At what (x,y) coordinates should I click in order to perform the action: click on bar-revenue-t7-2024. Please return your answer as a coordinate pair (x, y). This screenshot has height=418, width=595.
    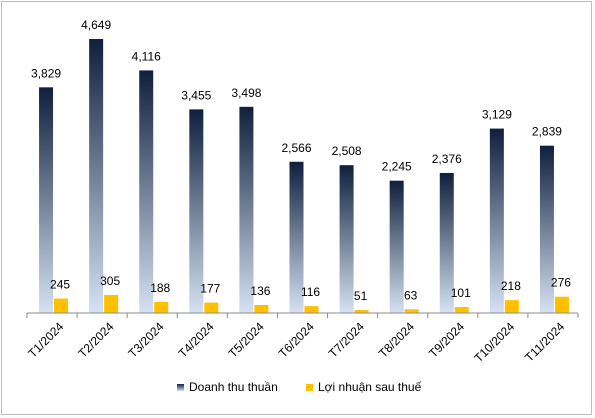
    Looking at the image, I should click on (346, 239).